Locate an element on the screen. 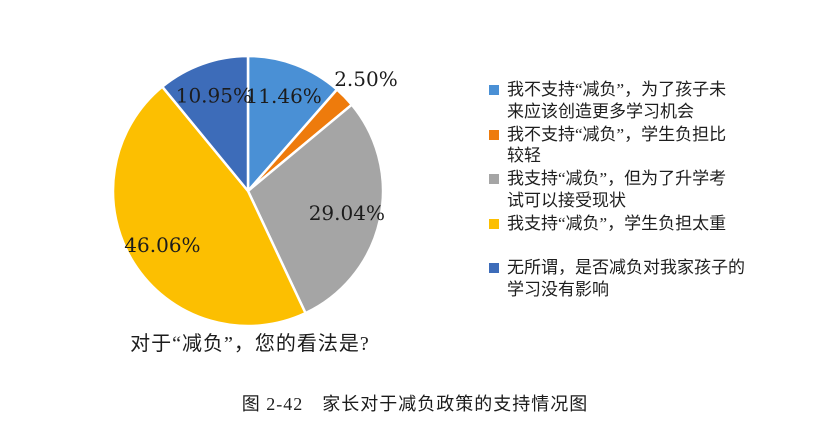 This screenshot has width=830, height=446. pie-slice-label: 11.46% is located at coordinates (284, 96).